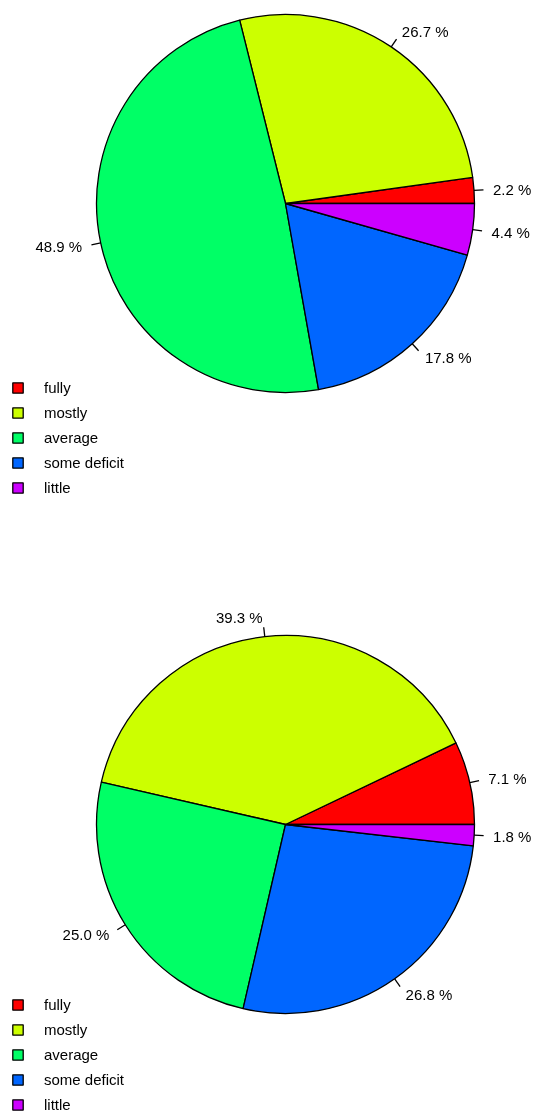  Describe the element at coordinates (429, 994) in the screenshot. I see `data-label: 26.8 %` at that location.